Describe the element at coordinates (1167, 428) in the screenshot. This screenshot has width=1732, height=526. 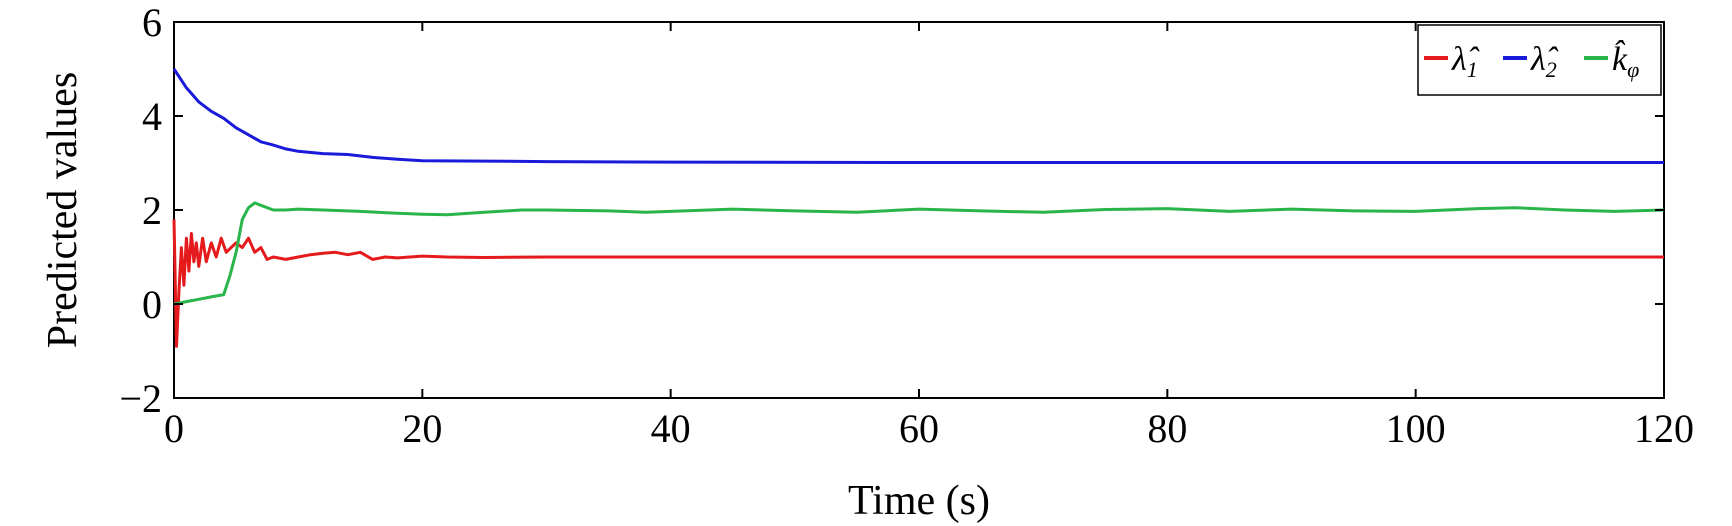
I see `x-tick-label: 80` at that location.